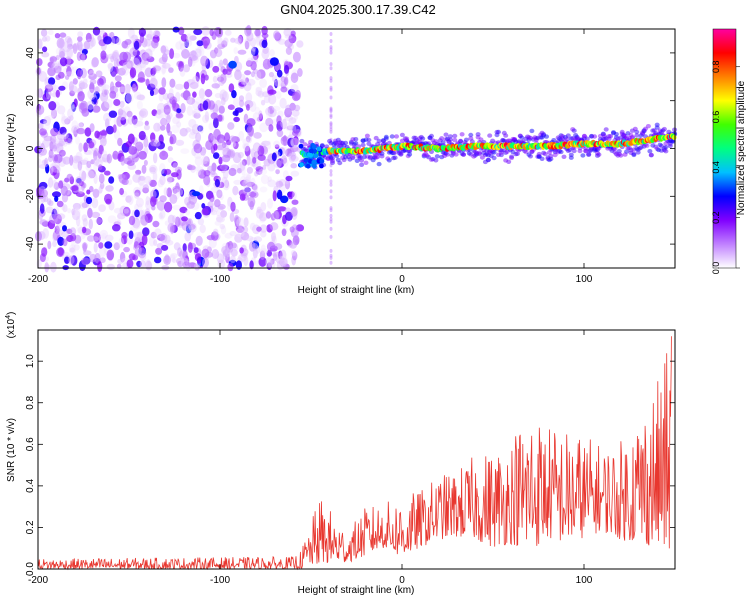  I want to click on colorbar-label: Normalized spectral amplitude, so click(741, 147).